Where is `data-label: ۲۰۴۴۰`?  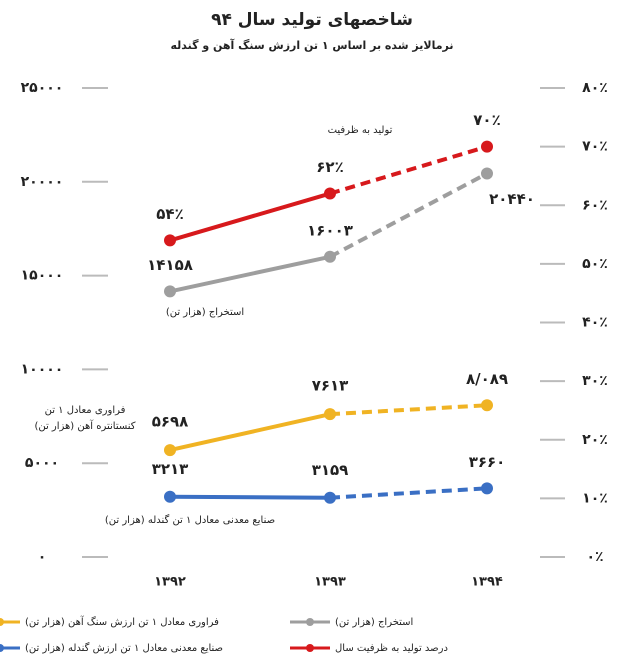
data-label: ۲۰۴۴۰ is located at coordinates (512, 199).